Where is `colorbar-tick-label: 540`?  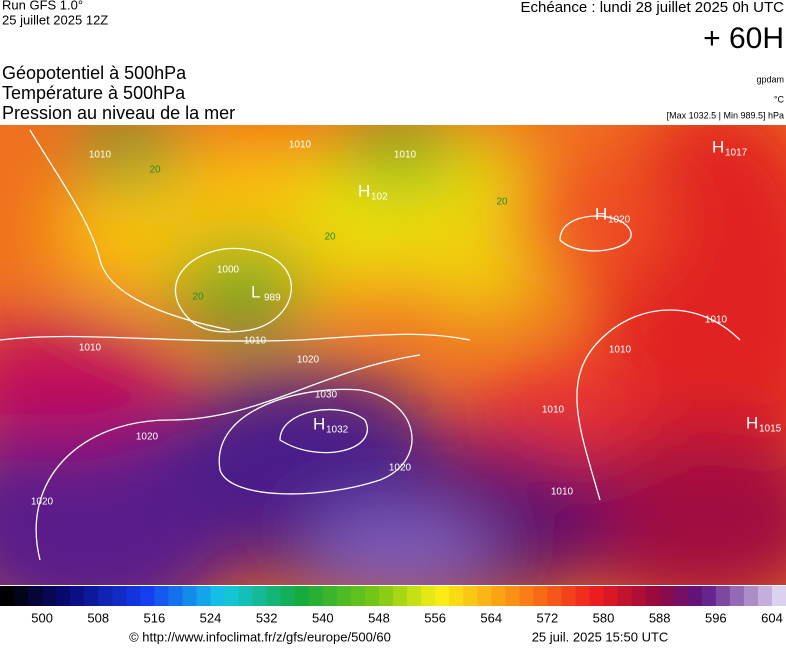
colorbar-tick-label: 540 is located at coordinates (323, 617).